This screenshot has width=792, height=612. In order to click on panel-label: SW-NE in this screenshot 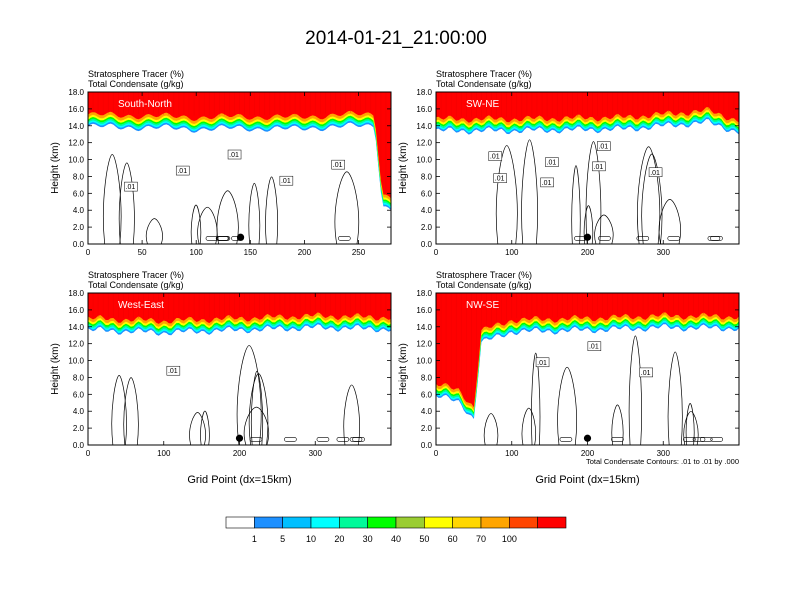, I will do `click(482, 104)`.